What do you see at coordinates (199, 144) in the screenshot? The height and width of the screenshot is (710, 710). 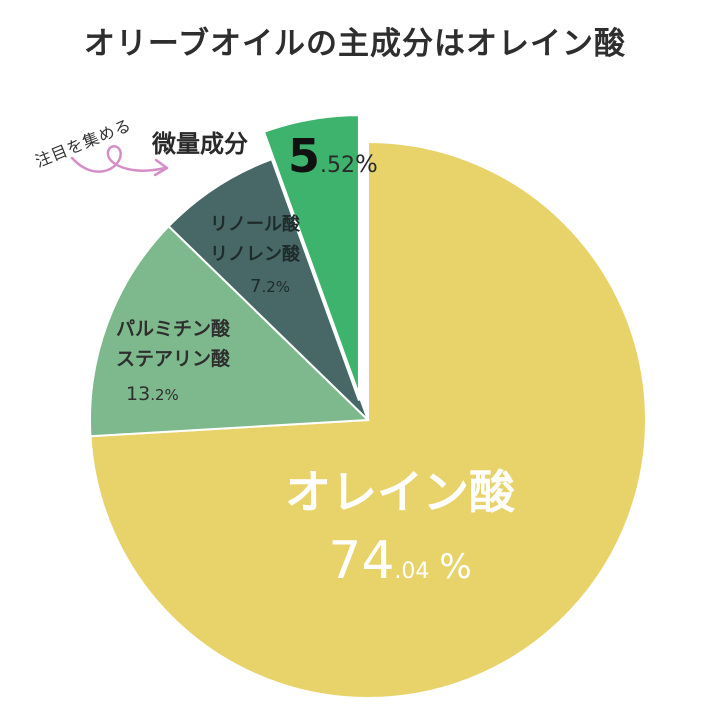 I see `label-trace-components: 微量成分` at bounding box center [199, 144].